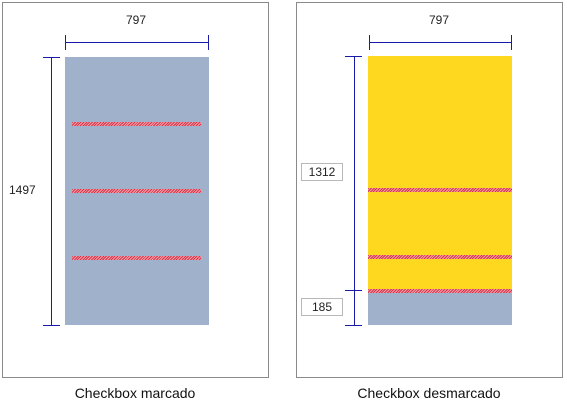 This screenshot has width=567, height=405. What do you see at coordinates (369, 42) in the screenshot?
I see `right-width-tick-start` at bounding box center [369, 42].